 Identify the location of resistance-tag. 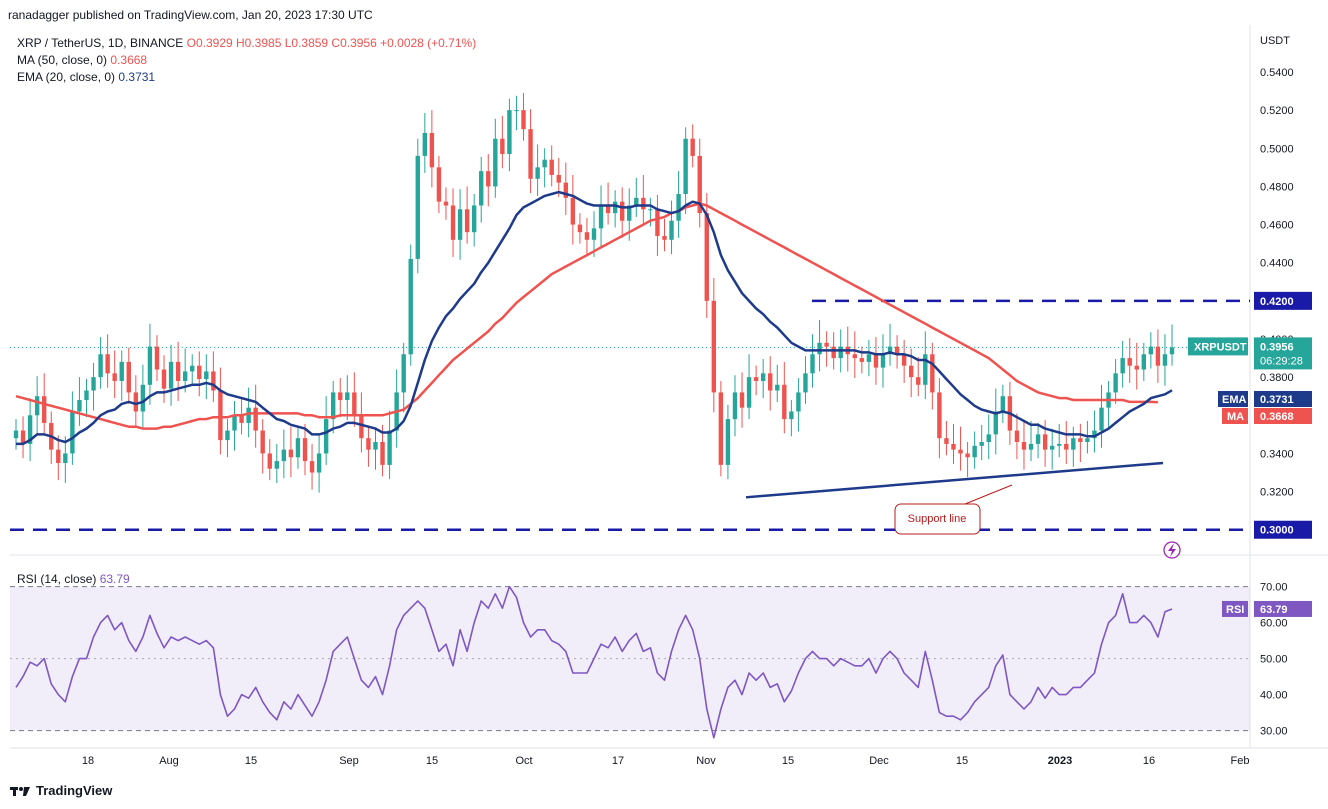
(1283, 300).